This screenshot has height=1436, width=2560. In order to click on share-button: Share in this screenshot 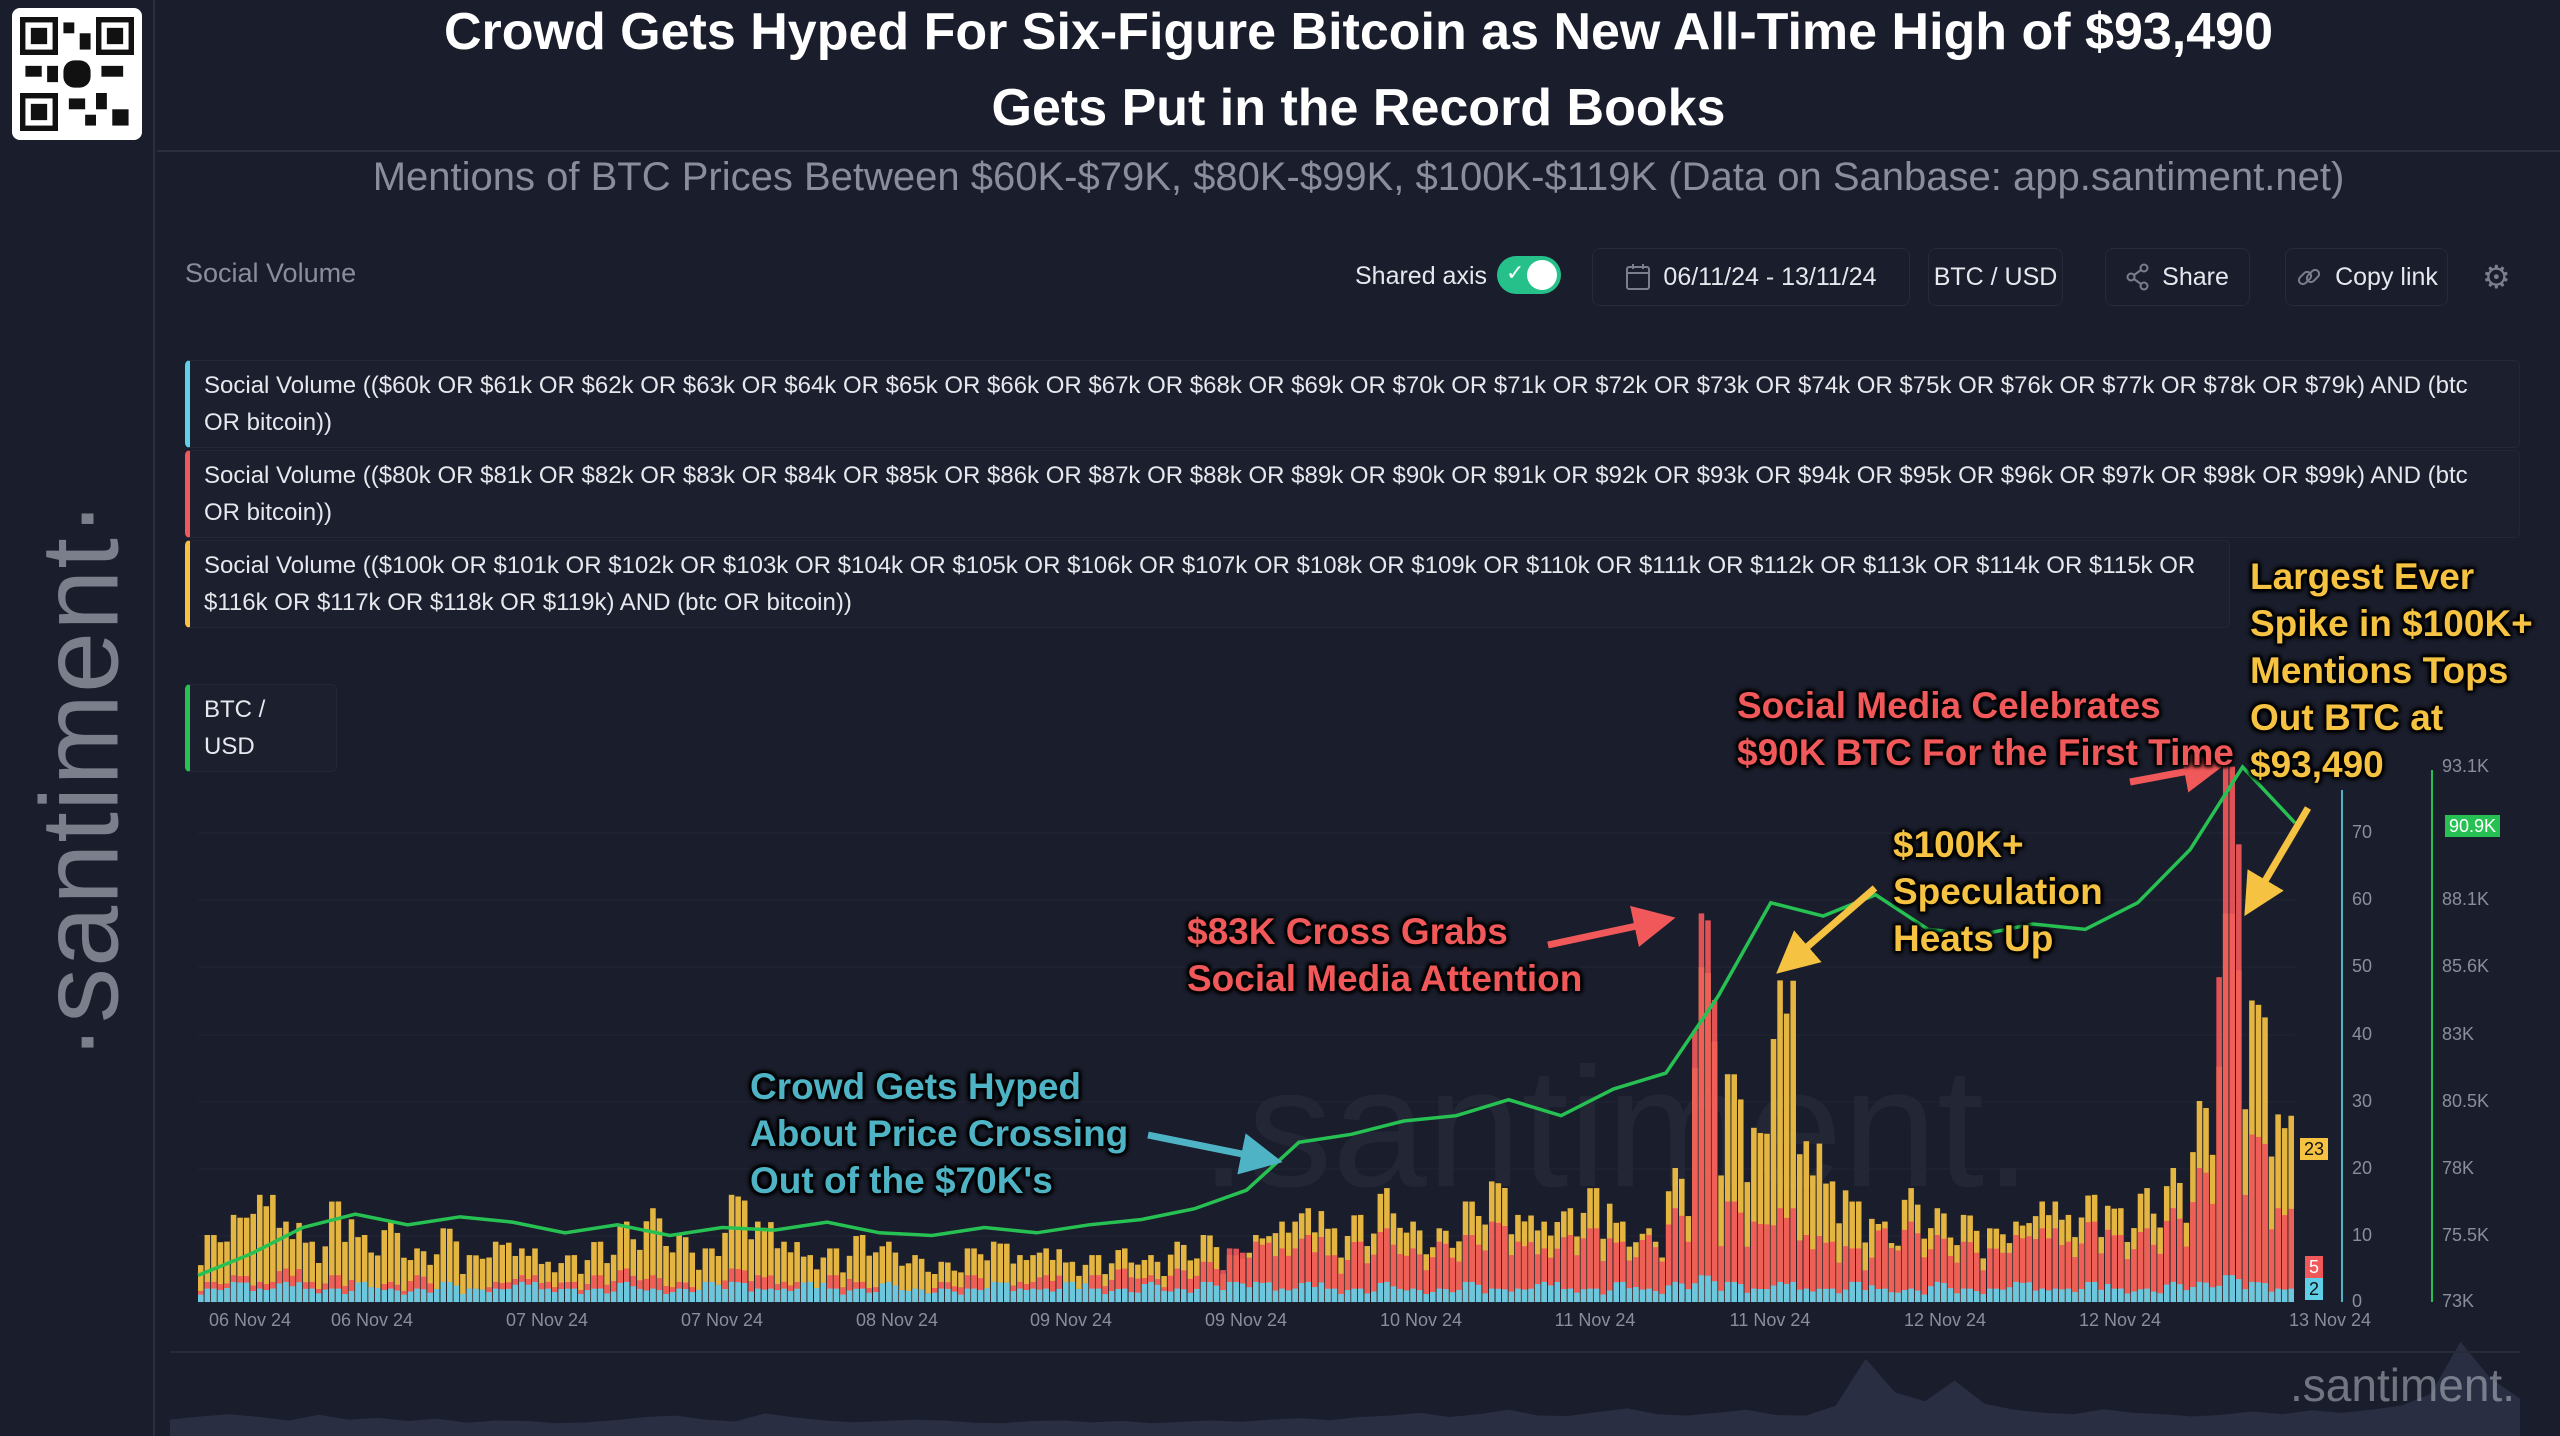, I will do `click(2177, 277)`.